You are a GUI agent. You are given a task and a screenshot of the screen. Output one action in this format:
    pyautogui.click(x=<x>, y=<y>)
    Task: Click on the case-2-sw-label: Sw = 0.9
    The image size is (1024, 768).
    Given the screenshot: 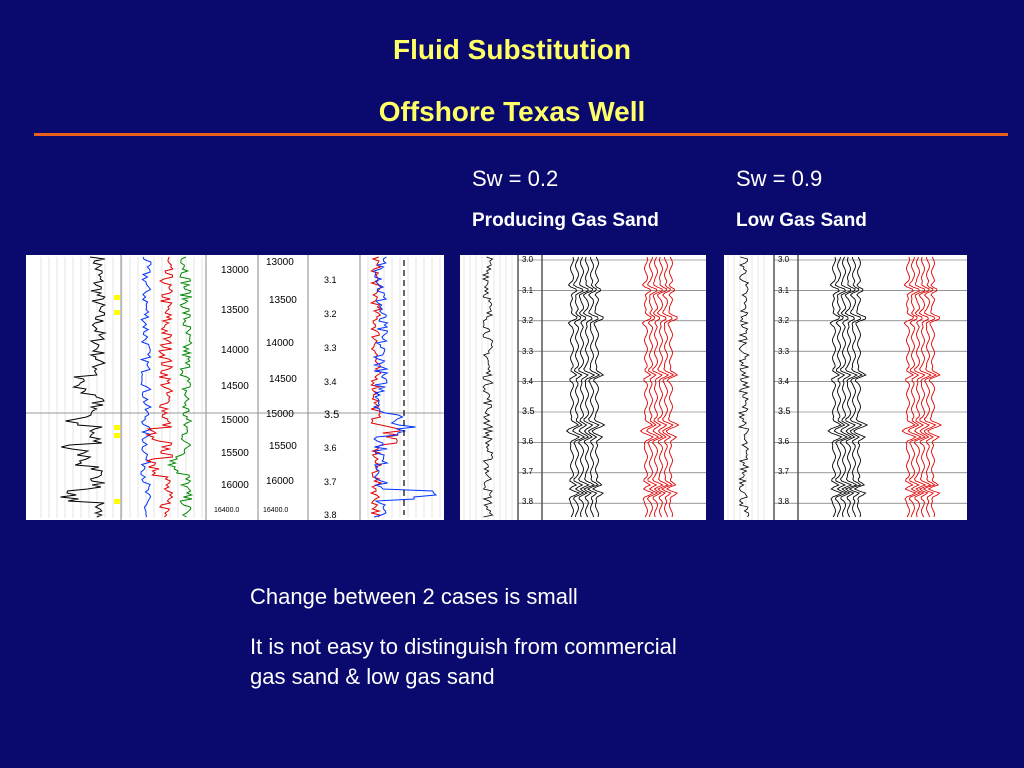 What is the action you would take?
    pyautogui.click(x=779, y=178)
    